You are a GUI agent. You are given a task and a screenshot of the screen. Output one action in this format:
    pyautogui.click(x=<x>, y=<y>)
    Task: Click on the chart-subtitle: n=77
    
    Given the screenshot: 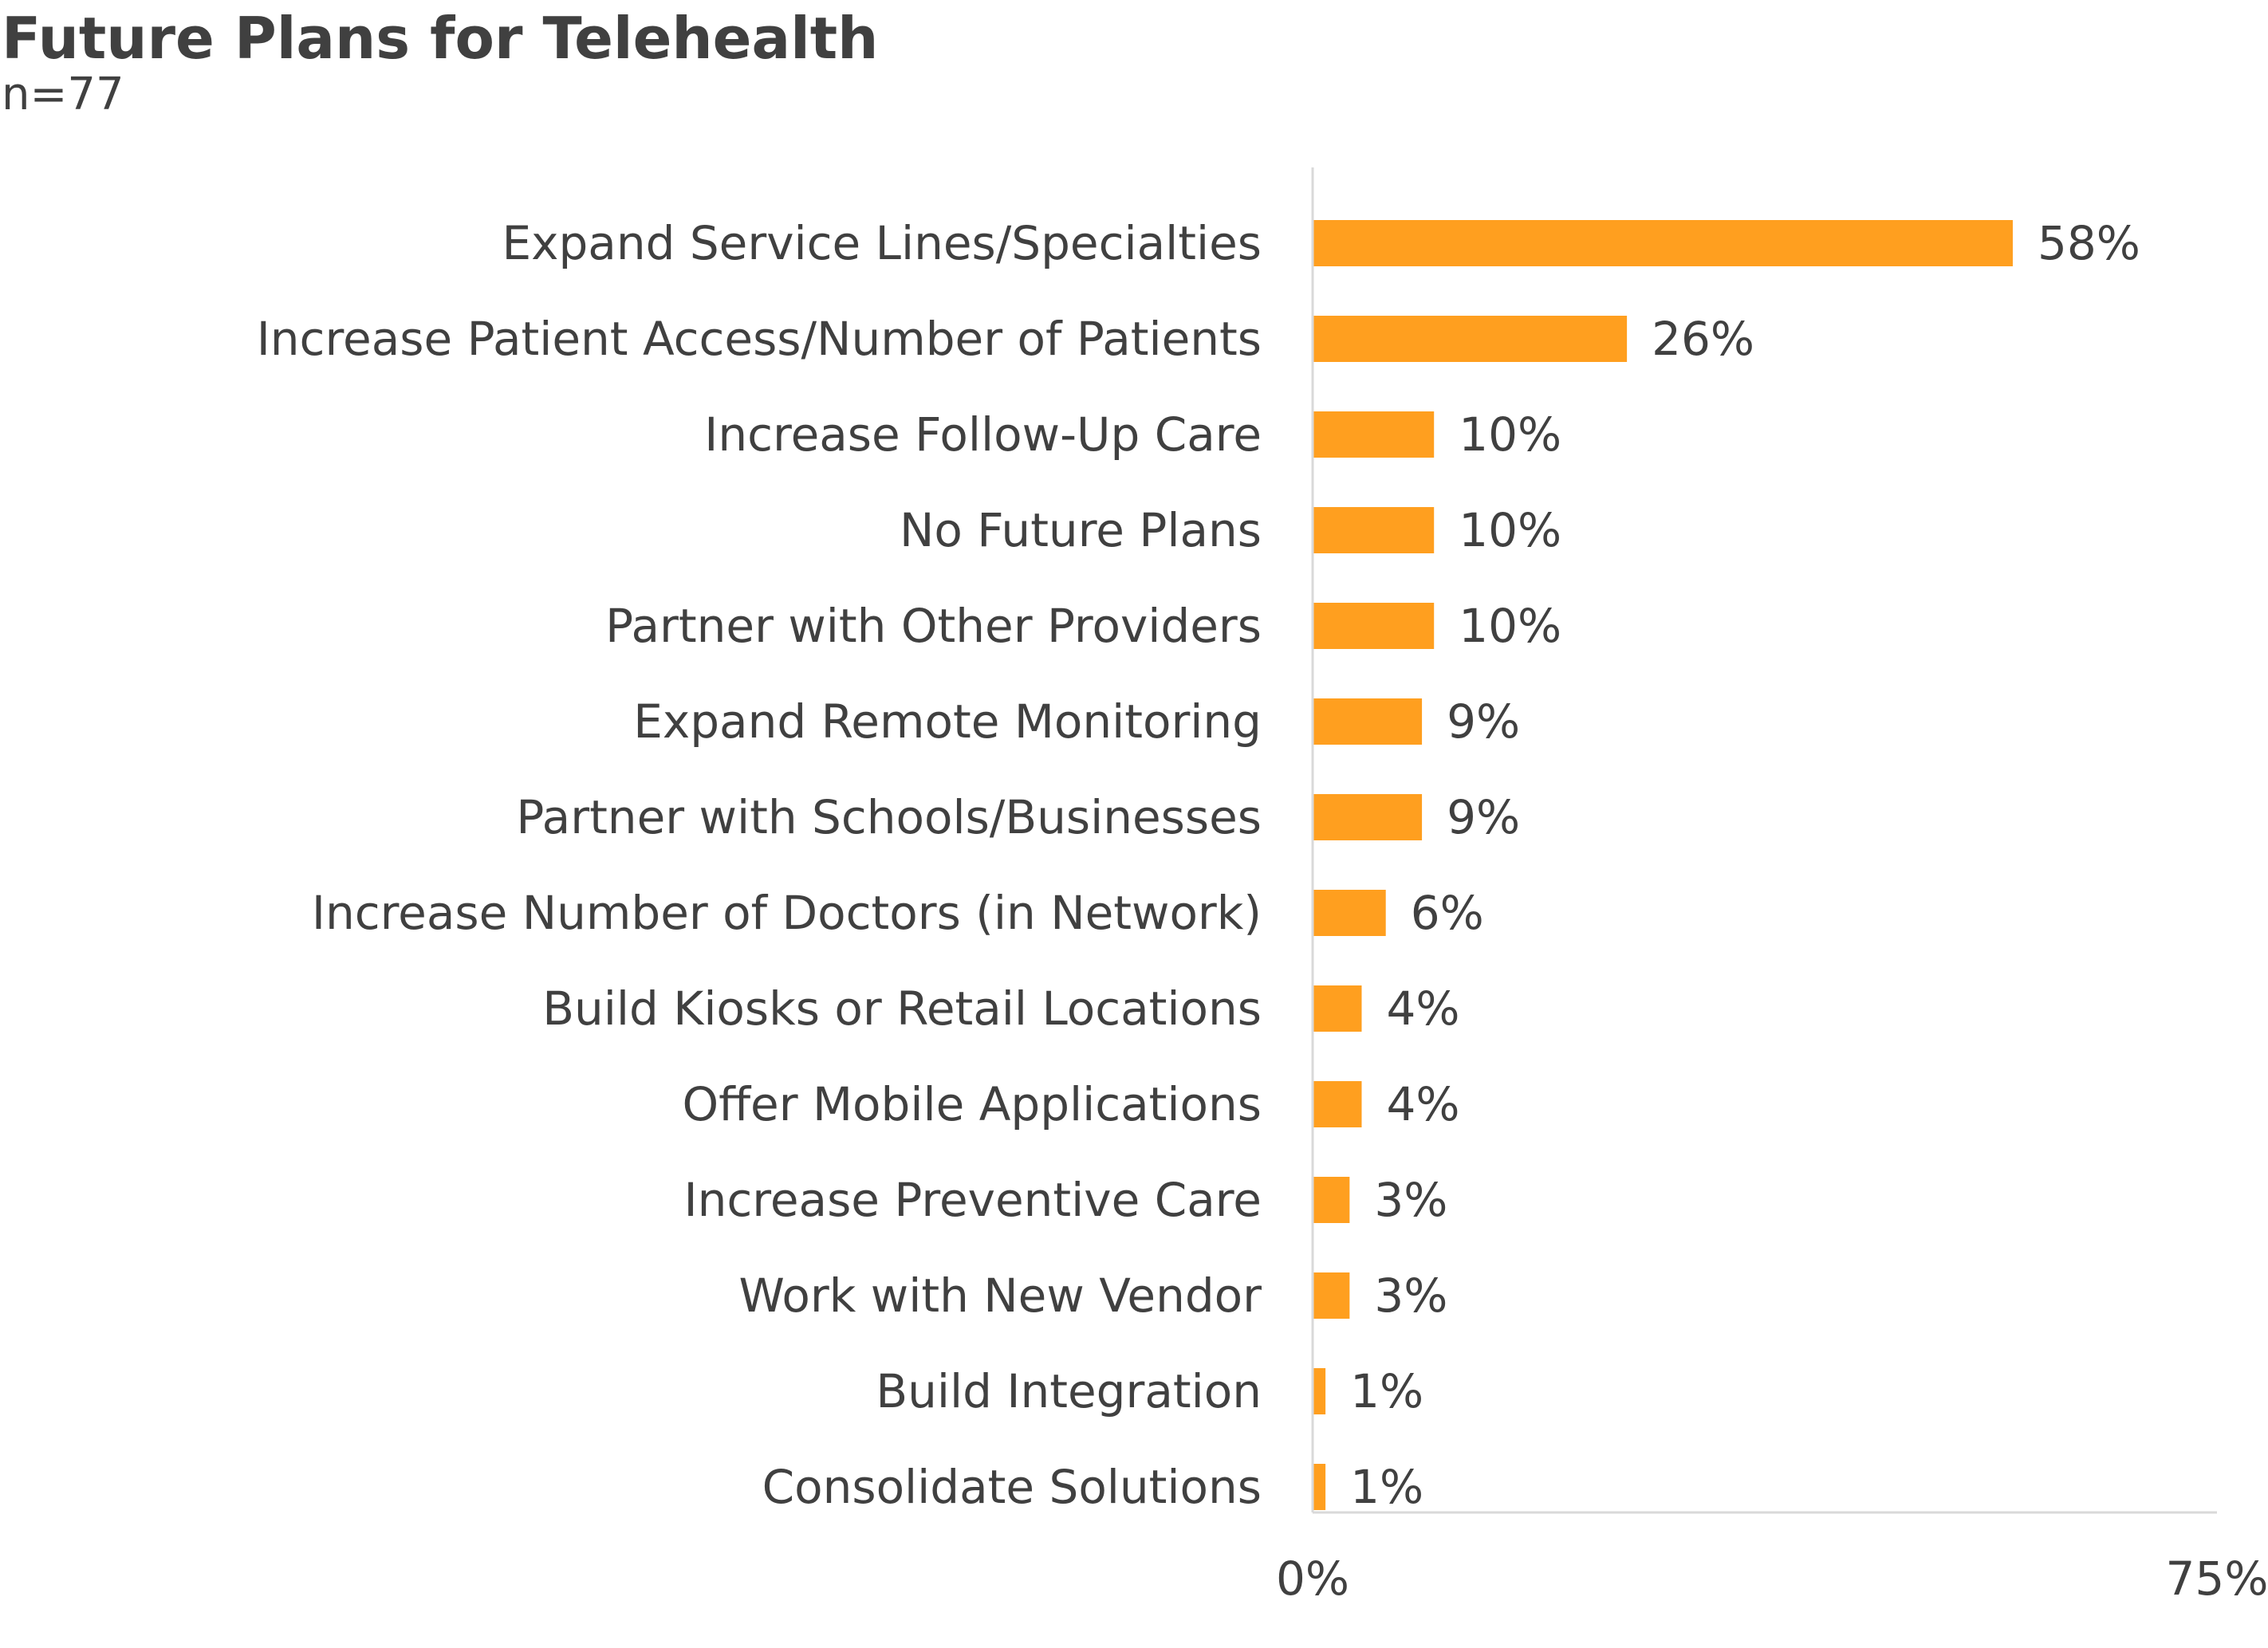 What is the action you would take?
    pyautogui.click(x=63, y=94)
    